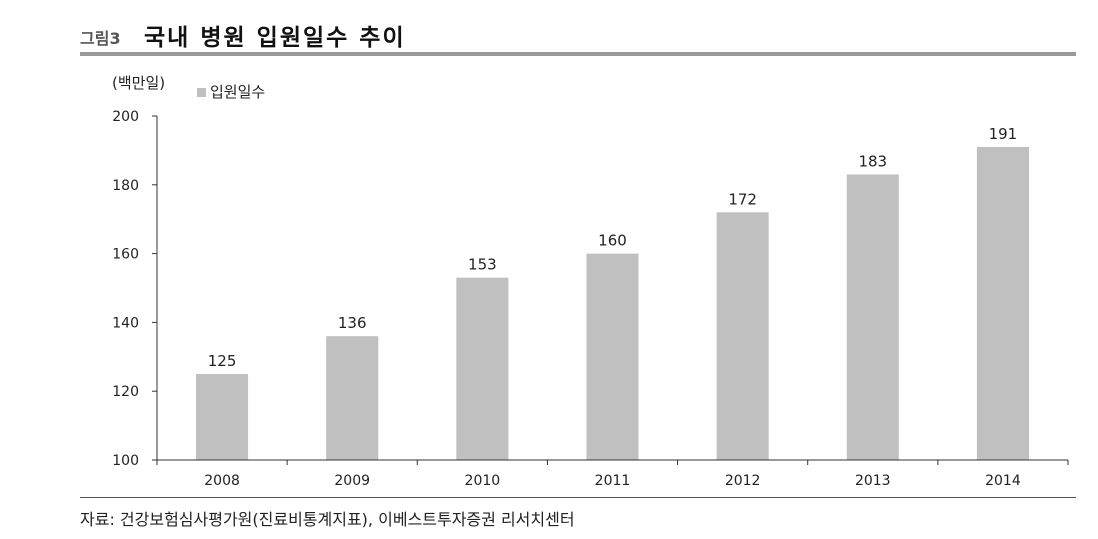  What do you see at coordinates (1003, 481) in the screenshot?
I see `x-tick-label: 2014` at bounding box center [1003, 481].